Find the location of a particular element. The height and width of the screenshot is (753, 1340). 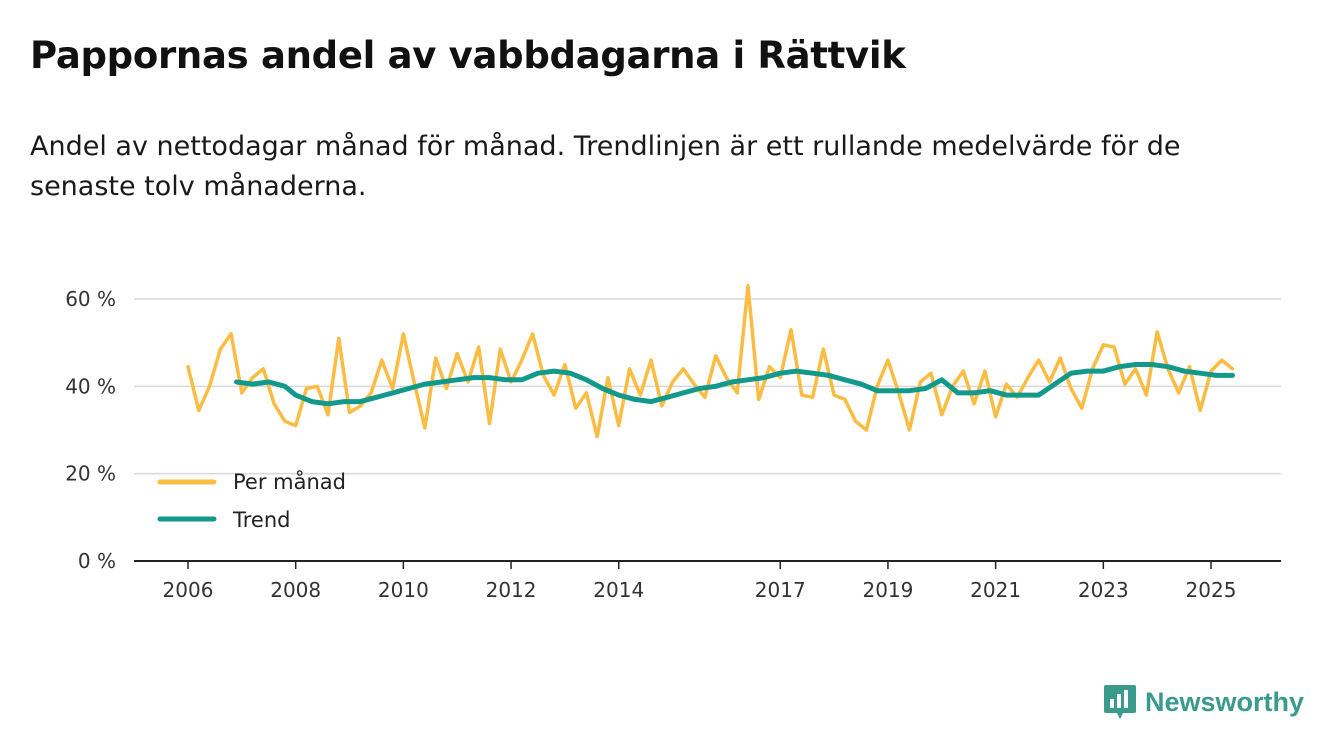

legend-label-per-manad: Per månad is located at coordinates (289, 481).